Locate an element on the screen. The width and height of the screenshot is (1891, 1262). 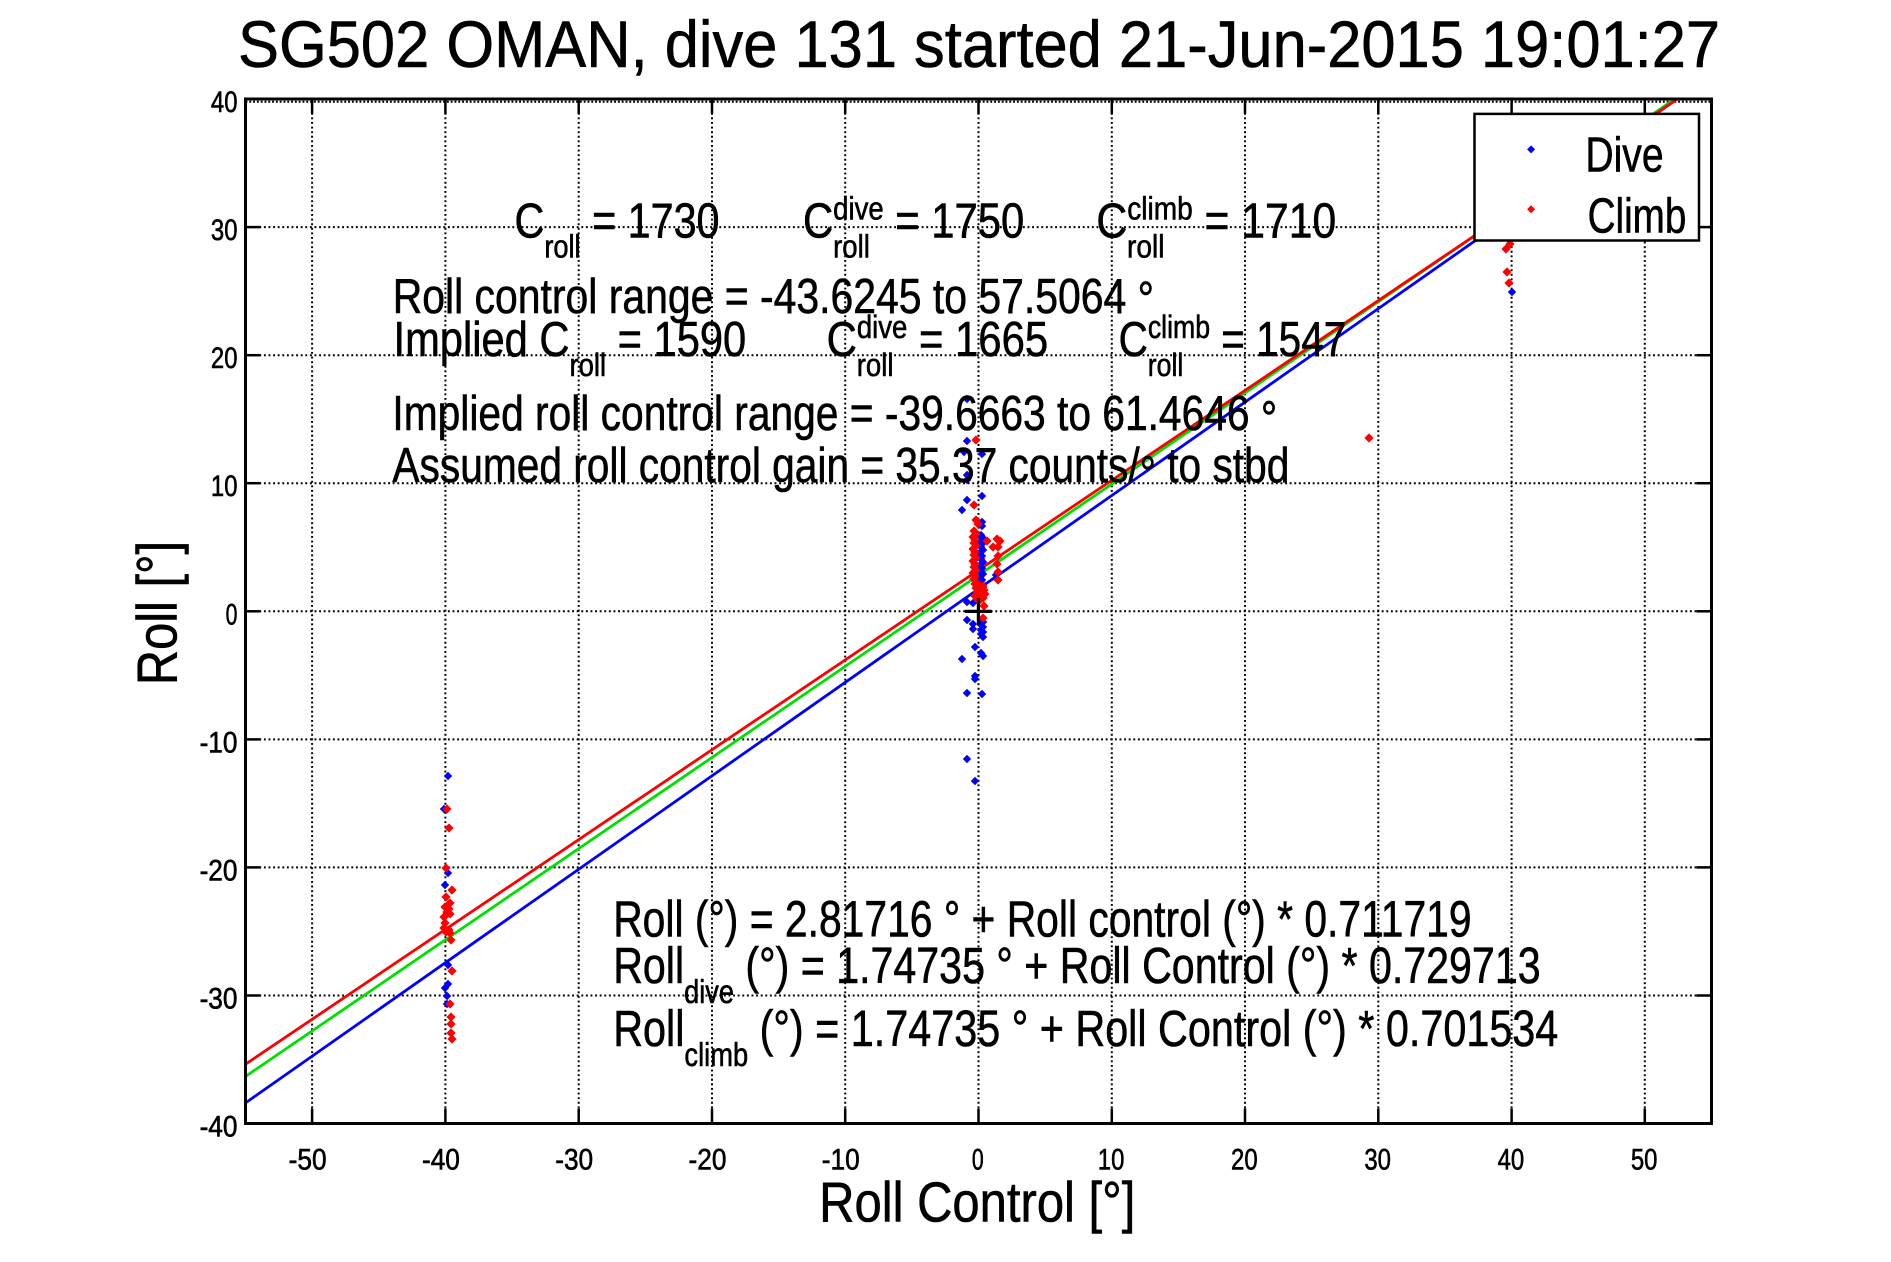
svg-text: Dive is located at coordinates (1624, 155).